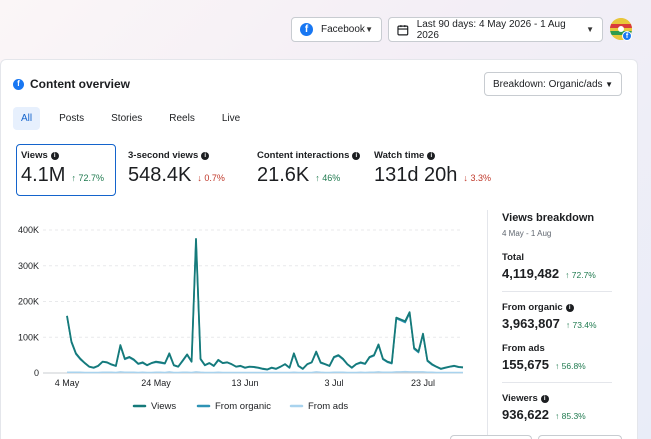 The width and height of the screenshot is (651, 439). I want to click on date-range-selector: Last 90 days: 4 May 2026 - 1 Aug 2026 ▼, so click(495, 29).